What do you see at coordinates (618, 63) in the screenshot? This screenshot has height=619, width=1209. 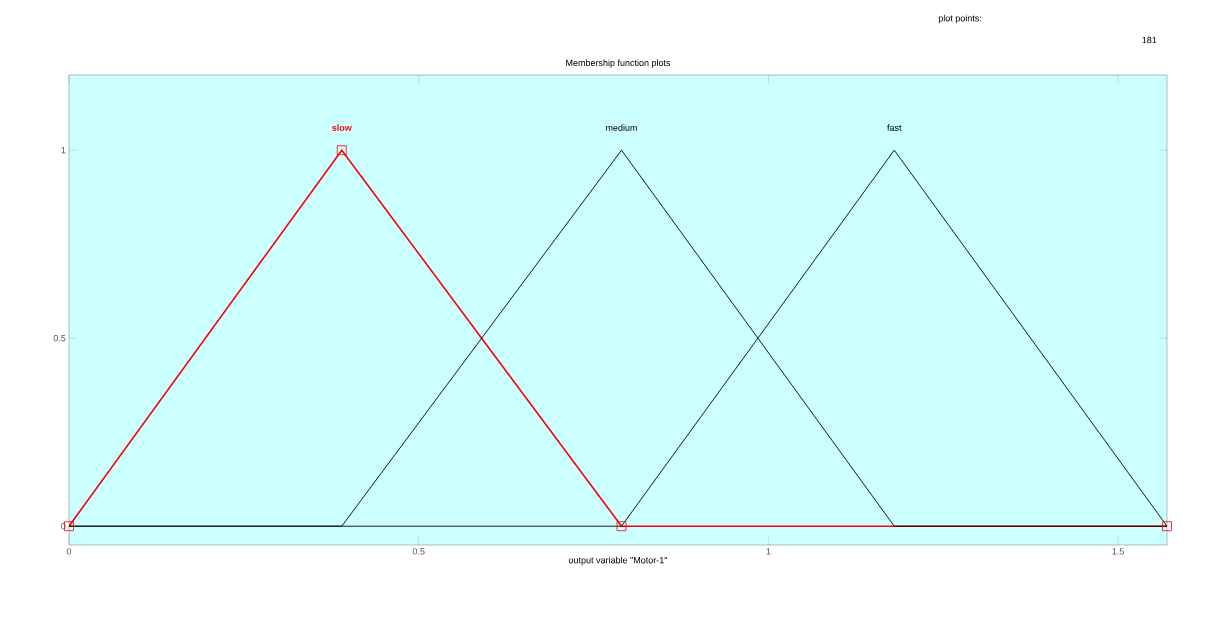 I see `chart-title: Membership function plots` at bounding box center [618, 63].